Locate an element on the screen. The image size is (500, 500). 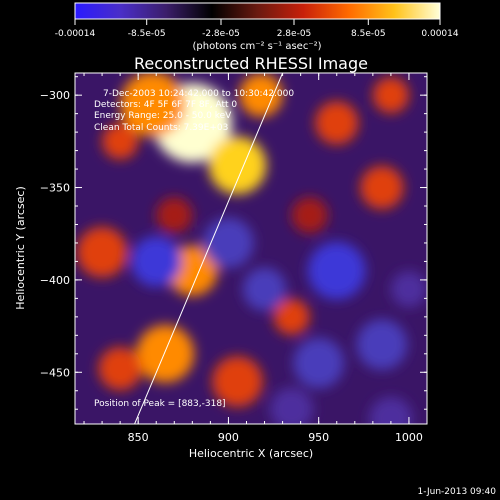
footer-timestamp: 1-Jun-2013 09:40 is located at coordinates (457, 492).